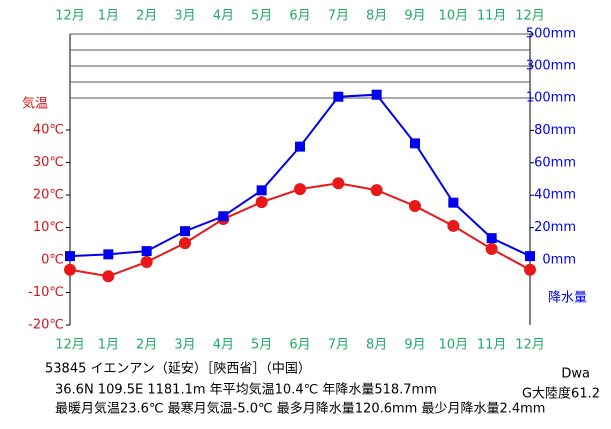 This screenshot has width=611, height=429. Describe the element at coordinates (48, 130) in the screenshot. I see `y-tick-label: 40℃` at that location.